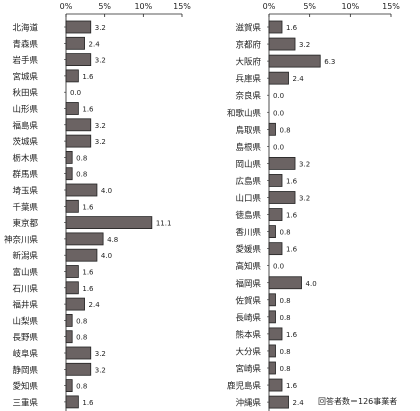  I want to click on category-label: 福井県, so click(25, 305).